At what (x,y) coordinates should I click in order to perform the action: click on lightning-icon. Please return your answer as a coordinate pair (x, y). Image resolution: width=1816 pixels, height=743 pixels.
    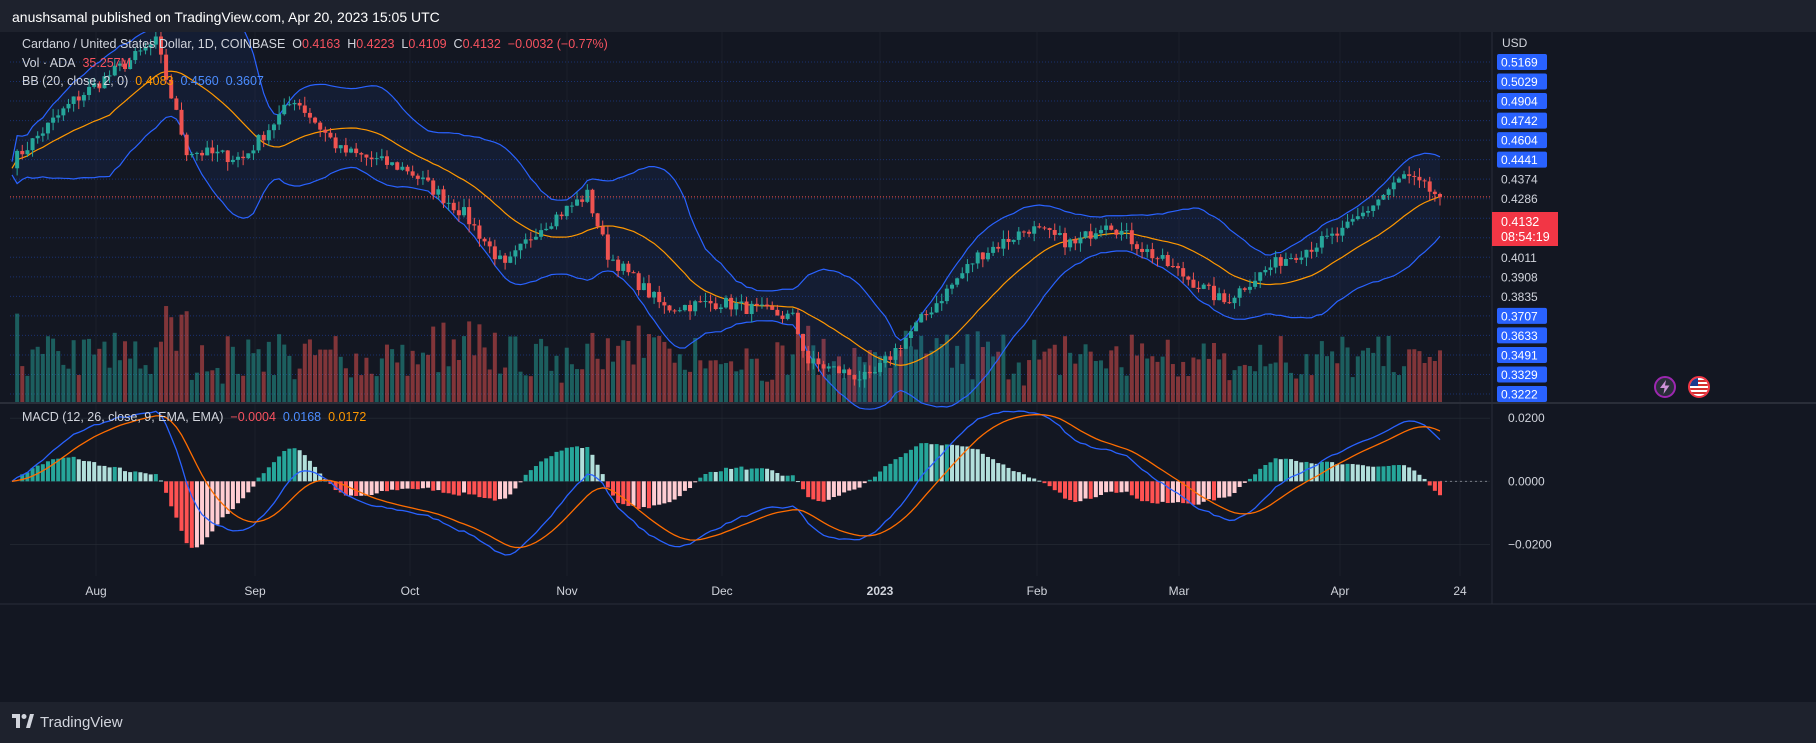
    Looking at the image, I should click on (1665, 387).